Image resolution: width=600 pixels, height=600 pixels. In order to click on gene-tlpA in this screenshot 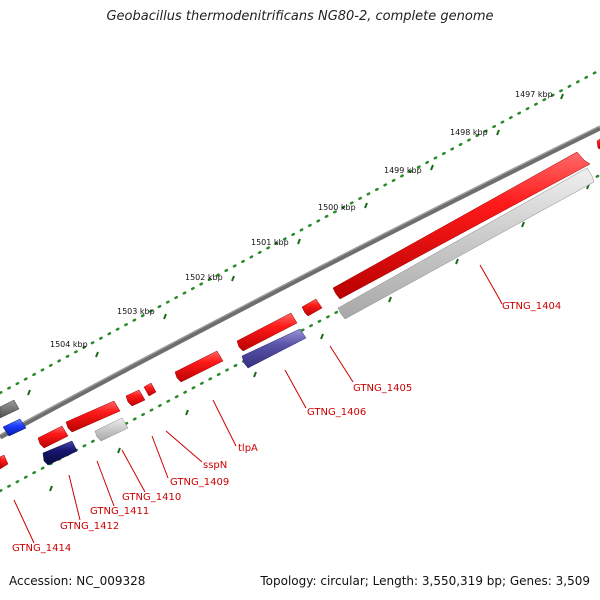, I will do `click(199, 366)`.